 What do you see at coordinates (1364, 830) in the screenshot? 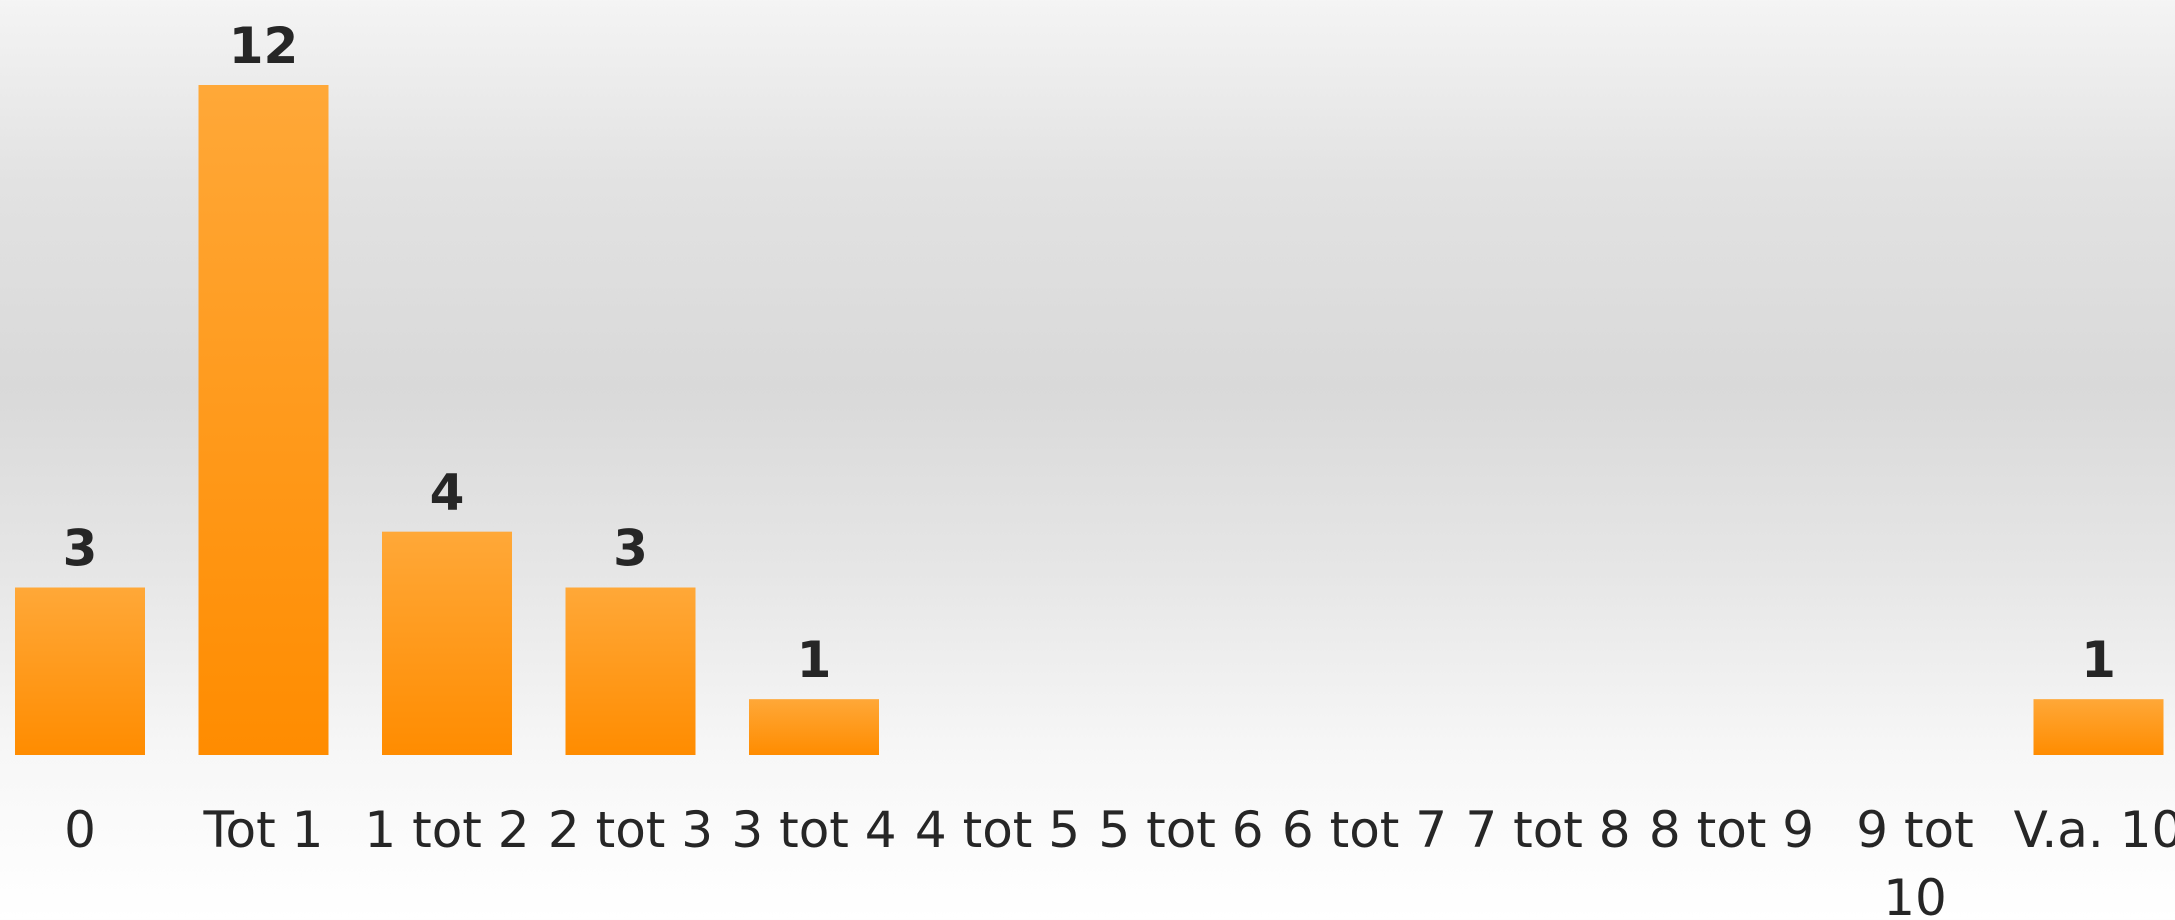
I see `x-tick-label: 6 tot 7` at bounding box center [1364, 830].